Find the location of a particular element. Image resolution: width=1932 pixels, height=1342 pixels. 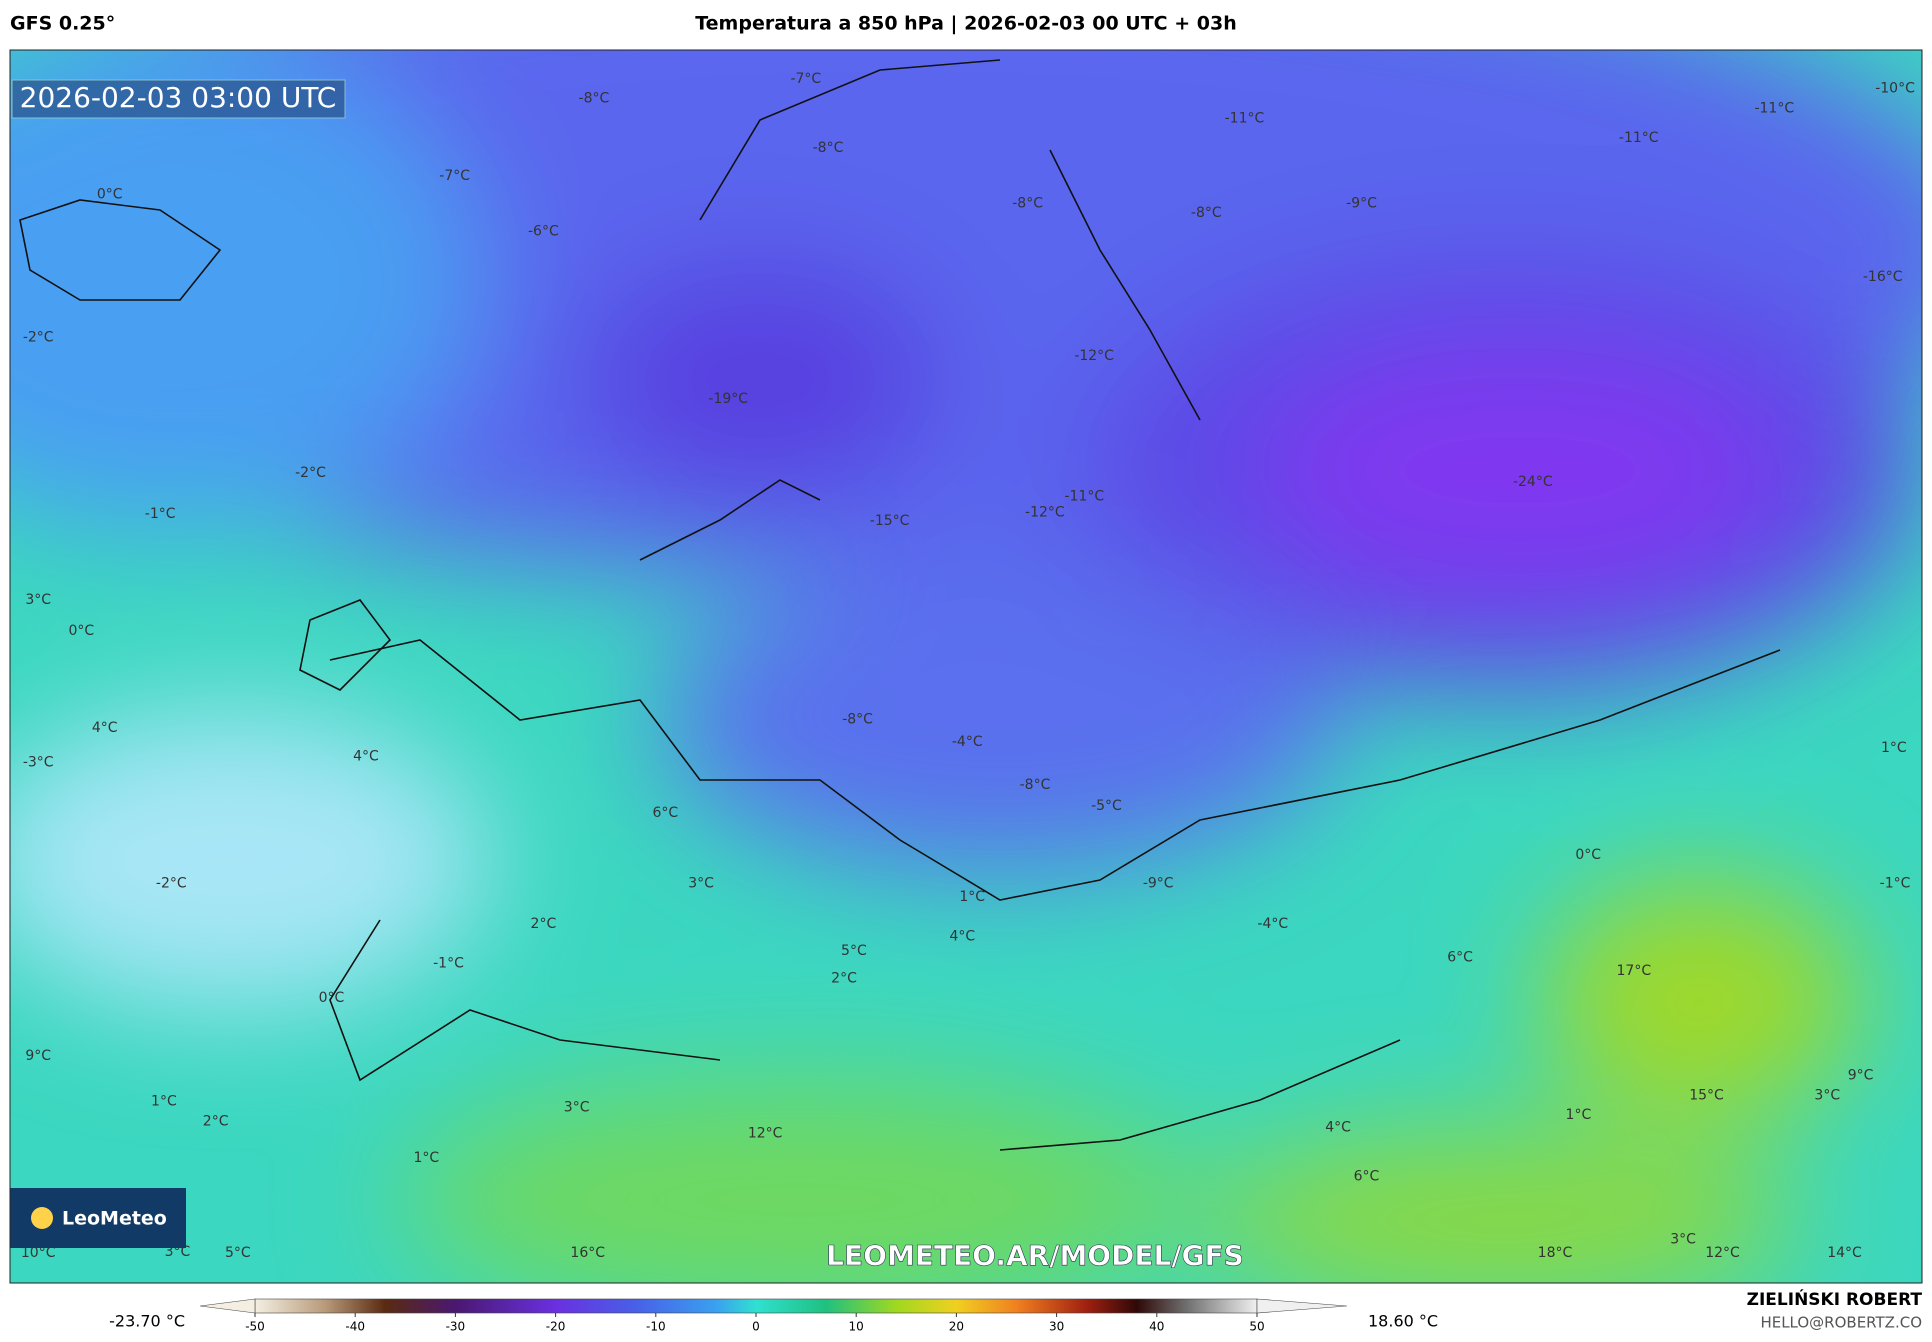

temp-label: 17°C is located at coordinates (1634, 971).